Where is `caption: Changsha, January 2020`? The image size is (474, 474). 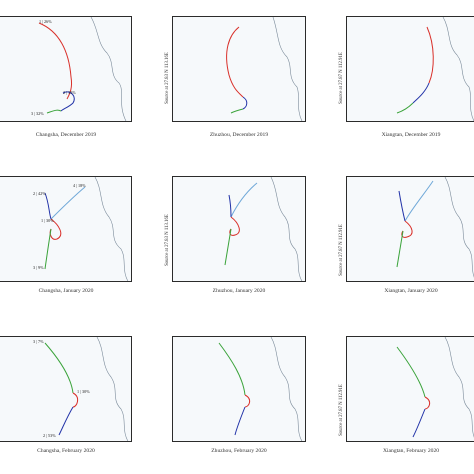
caption: Changsha, January 2020 is located at coordinates (66, 291).